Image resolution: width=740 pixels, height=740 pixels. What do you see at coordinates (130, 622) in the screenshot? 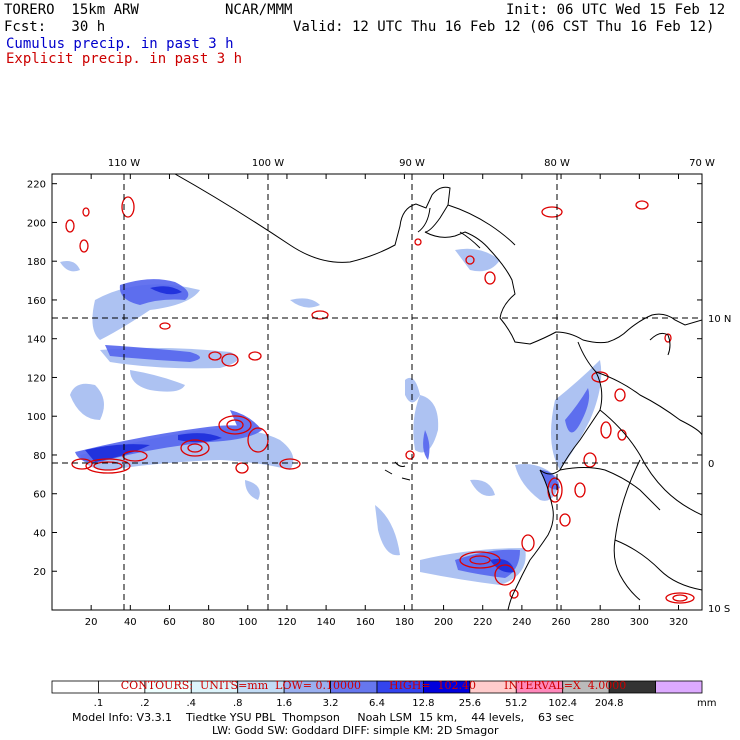
I see `x-tick-label: 40` at bounding box center [130, 622].